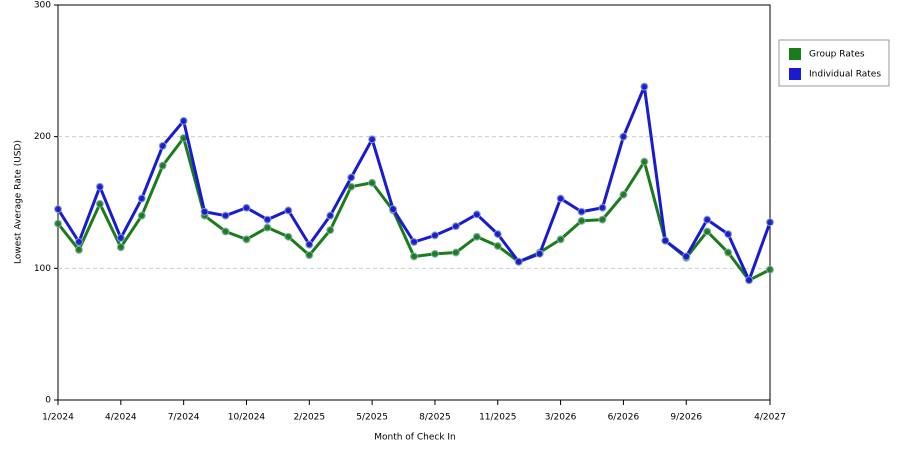  Describe the element at coordinates (19, 202) in the screenshot. I see `y-axis-label: Lowest Average Rate (USD)` at that location.